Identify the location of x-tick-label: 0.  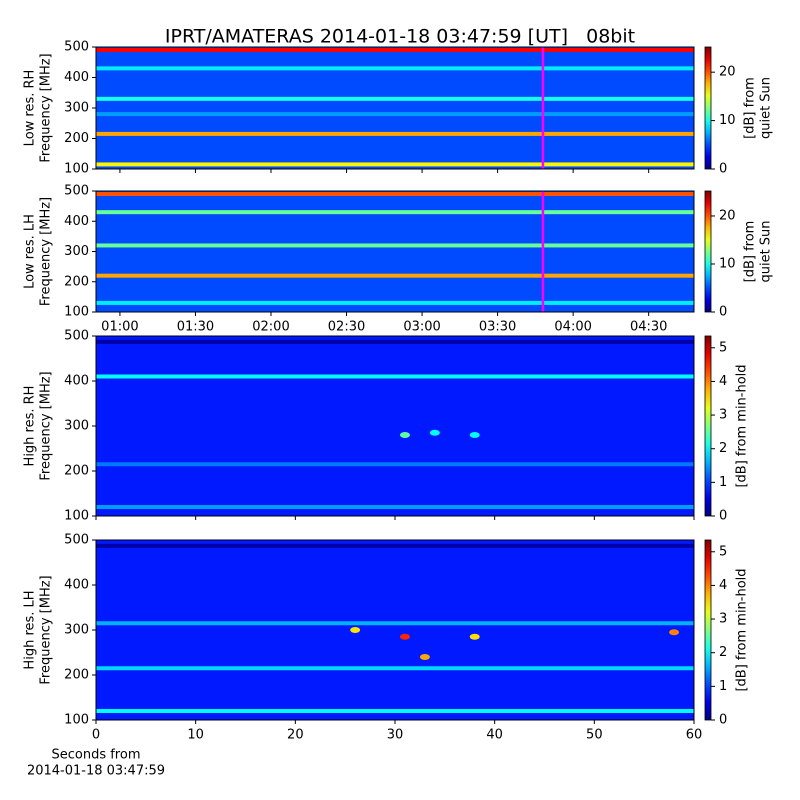
(96, 735).